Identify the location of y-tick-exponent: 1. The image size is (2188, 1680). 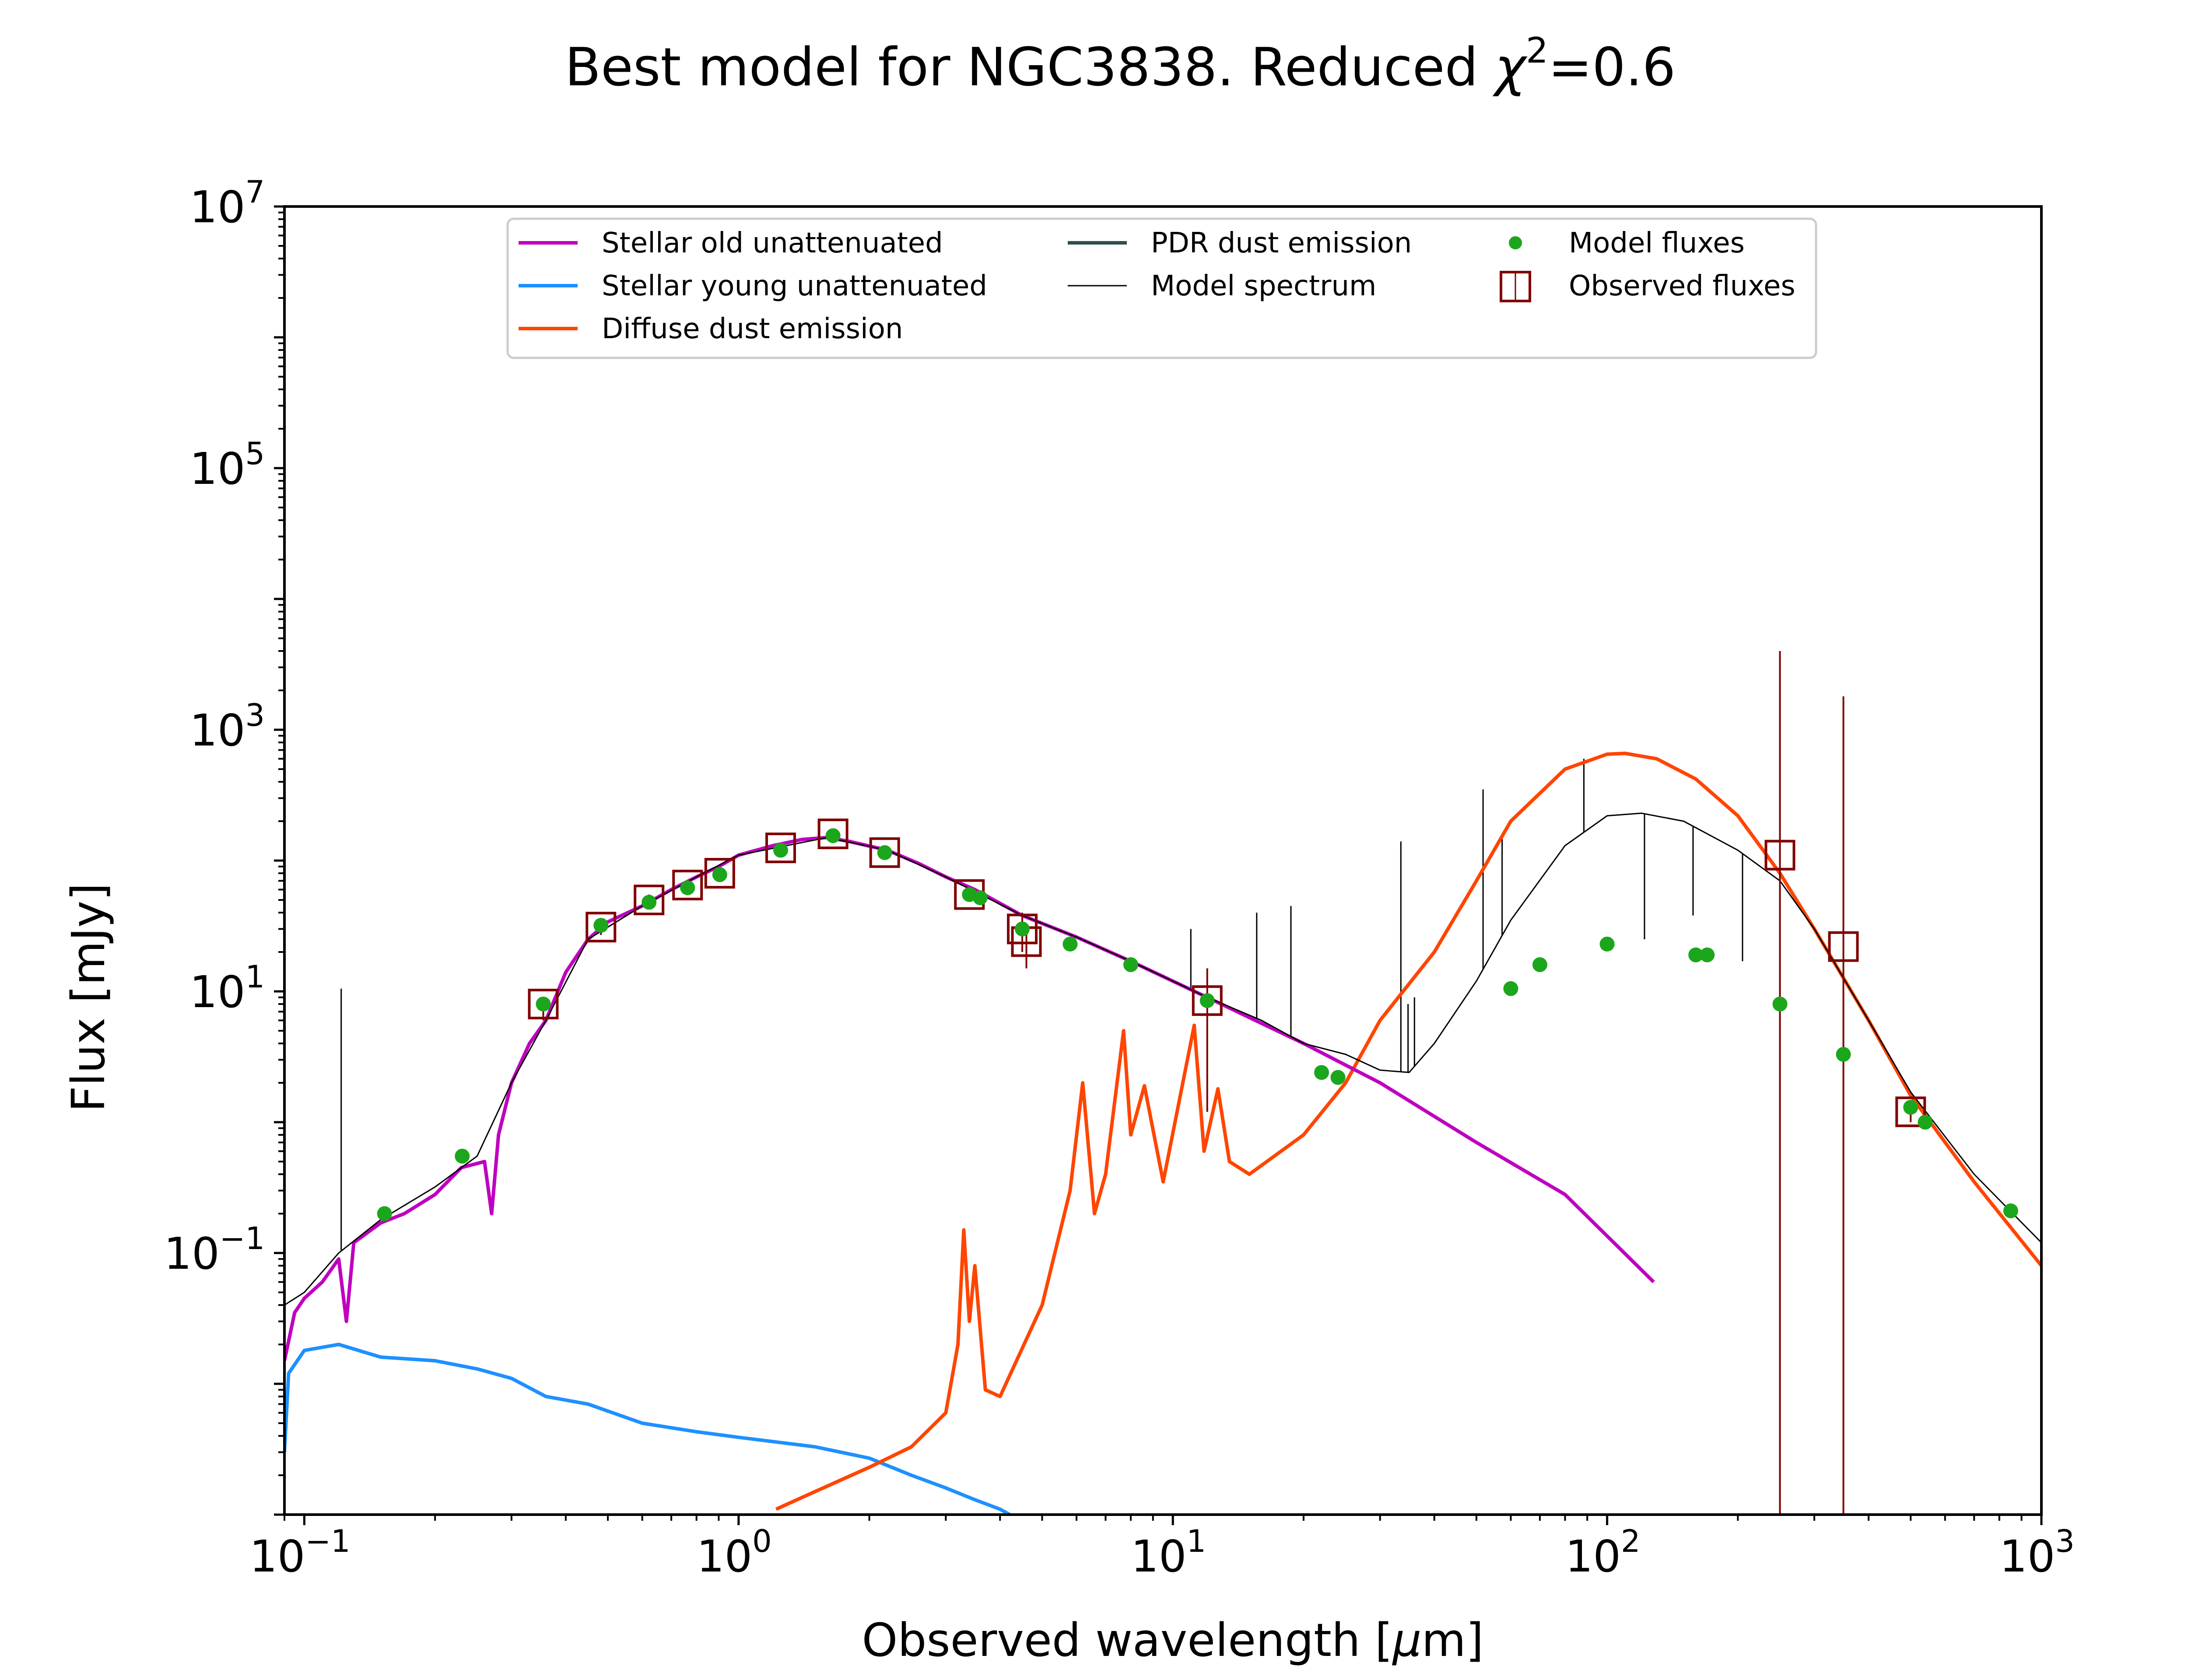
(255, 977).